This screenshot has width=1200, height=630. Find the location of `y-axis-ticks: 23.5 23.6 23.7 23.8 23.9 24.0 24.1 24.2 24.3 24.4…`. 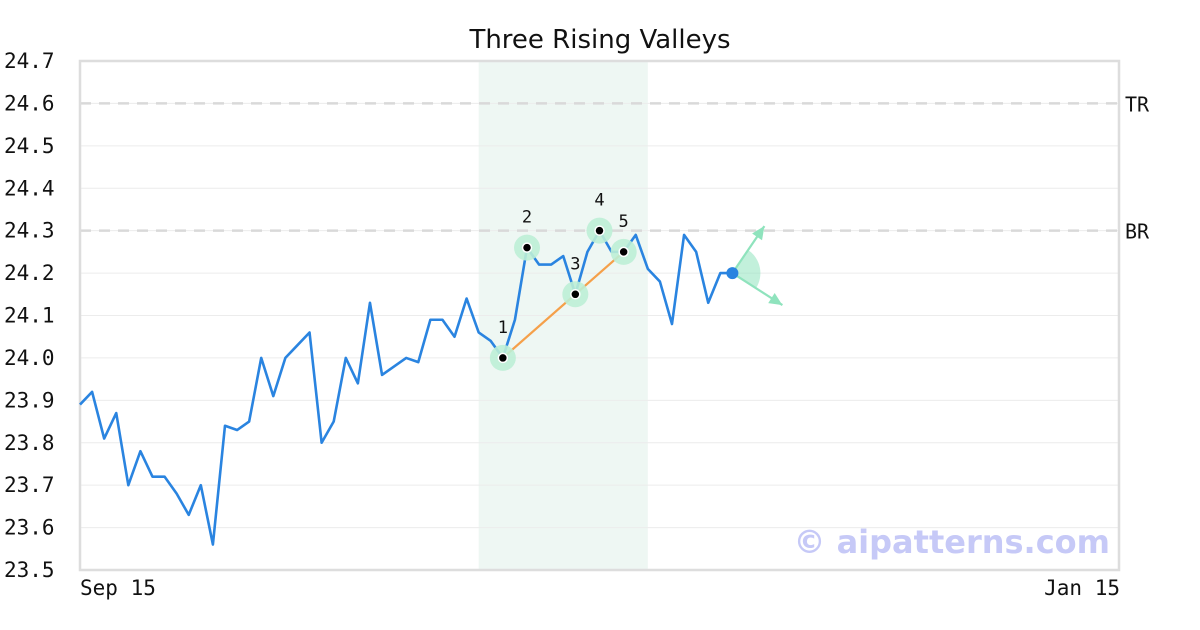

y-axis-ticks: 23.5 23.6 23.7 23.8 23.9 24.0 24.1 24.2 24.3 24.4… is located at coordinates (29, 315).